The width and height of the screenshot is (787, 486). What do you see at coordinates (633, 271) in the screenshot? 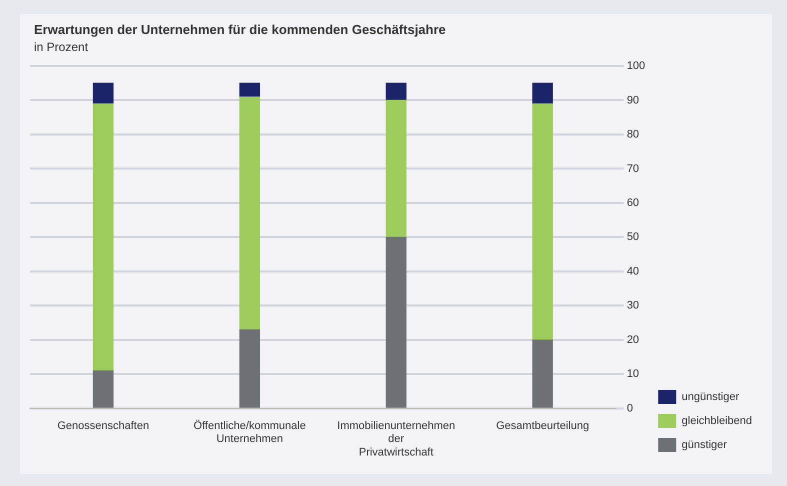
I see `y-tick-label: 40` at bounding box center [633, 271].